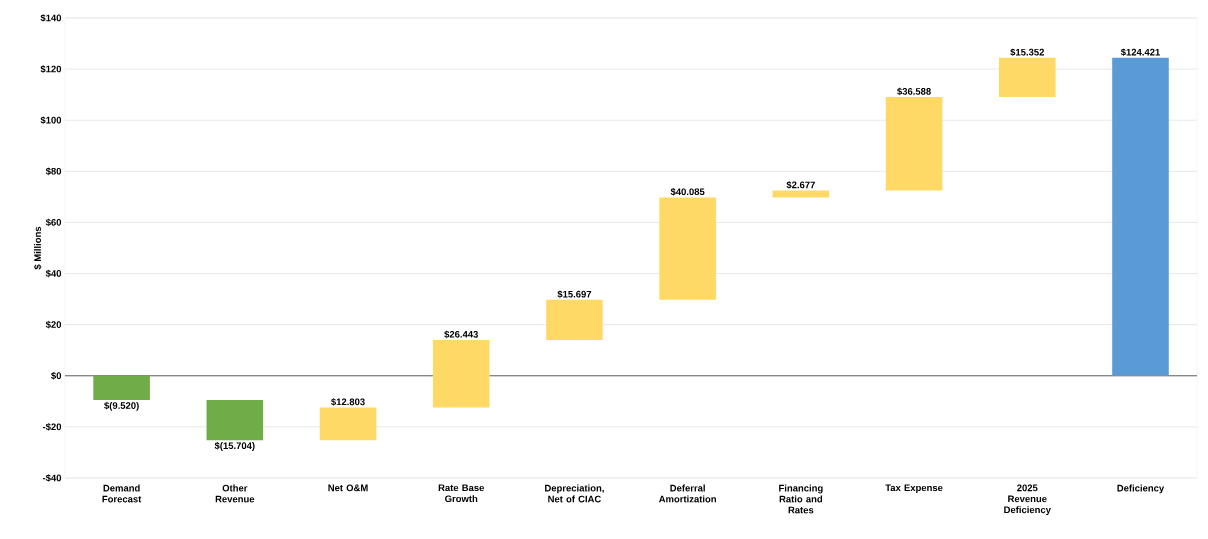  Describe the element at coordinates (461, 334) in the screenshot. I see `data-label: $26.443` at that location.